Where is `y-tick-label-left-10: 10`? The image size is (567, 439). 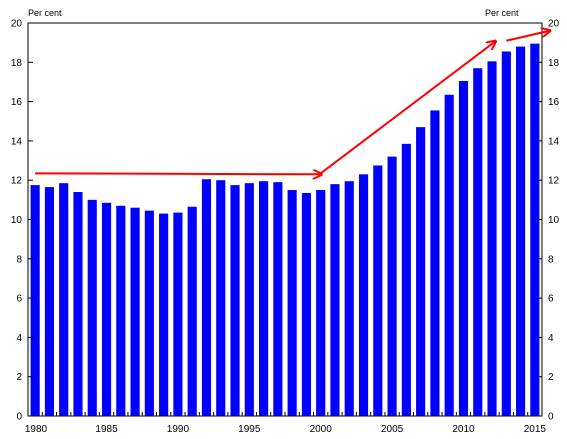 y-tick-label-left-10: 10 is located at coordinates (17, 220).